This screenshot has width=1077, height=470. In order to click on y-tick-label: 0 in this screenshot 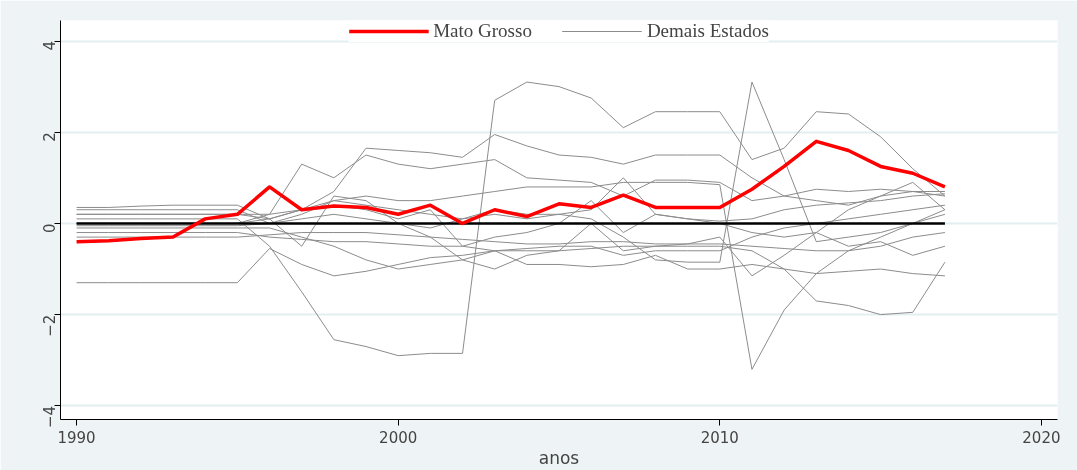, I will do `click(50, 228)`.